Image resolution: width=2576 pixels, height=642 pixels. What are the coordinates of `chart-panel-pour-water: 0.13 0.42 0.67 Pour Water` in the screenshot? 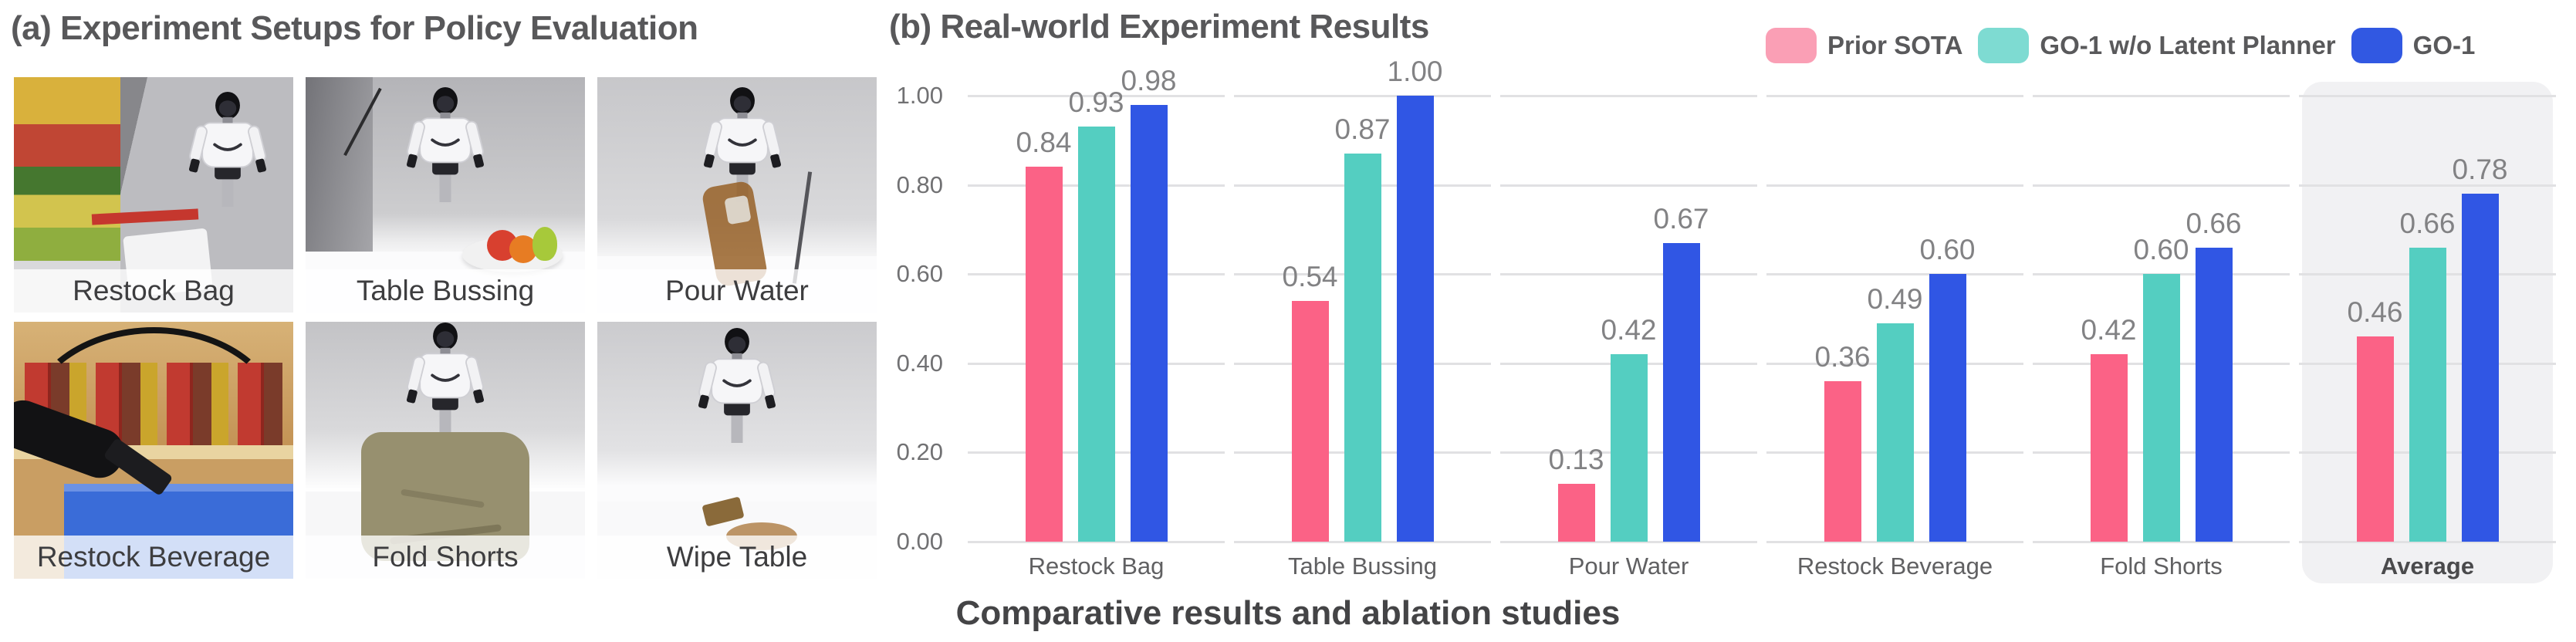 It's located at (1629, 337).